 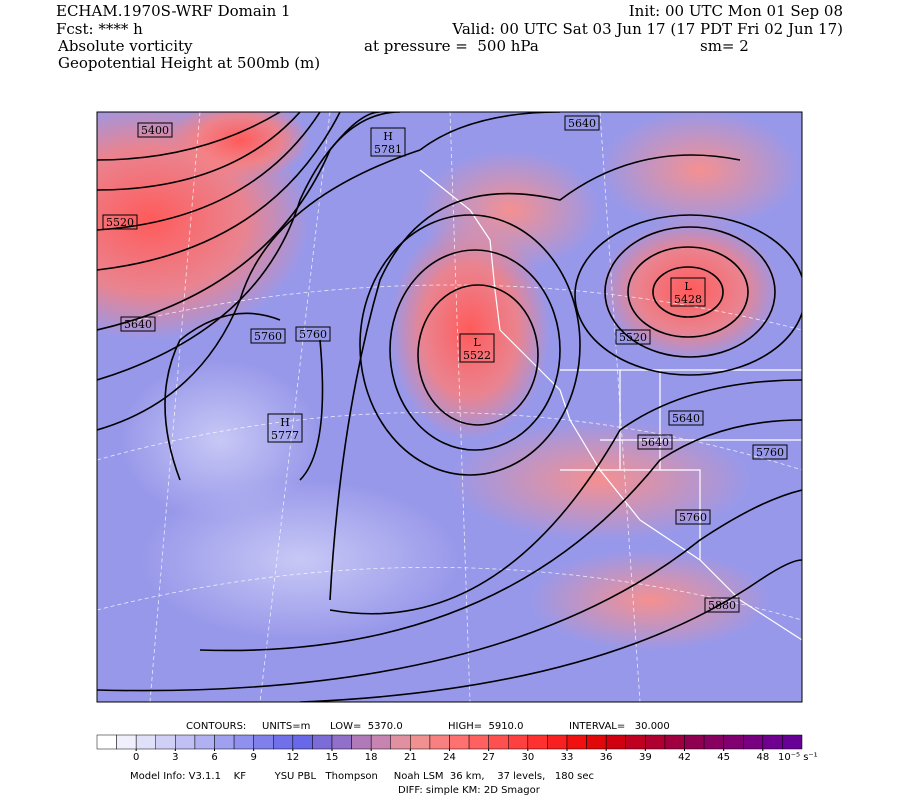 I want to click on contour-label: 5400, so click(x=155, y=130).